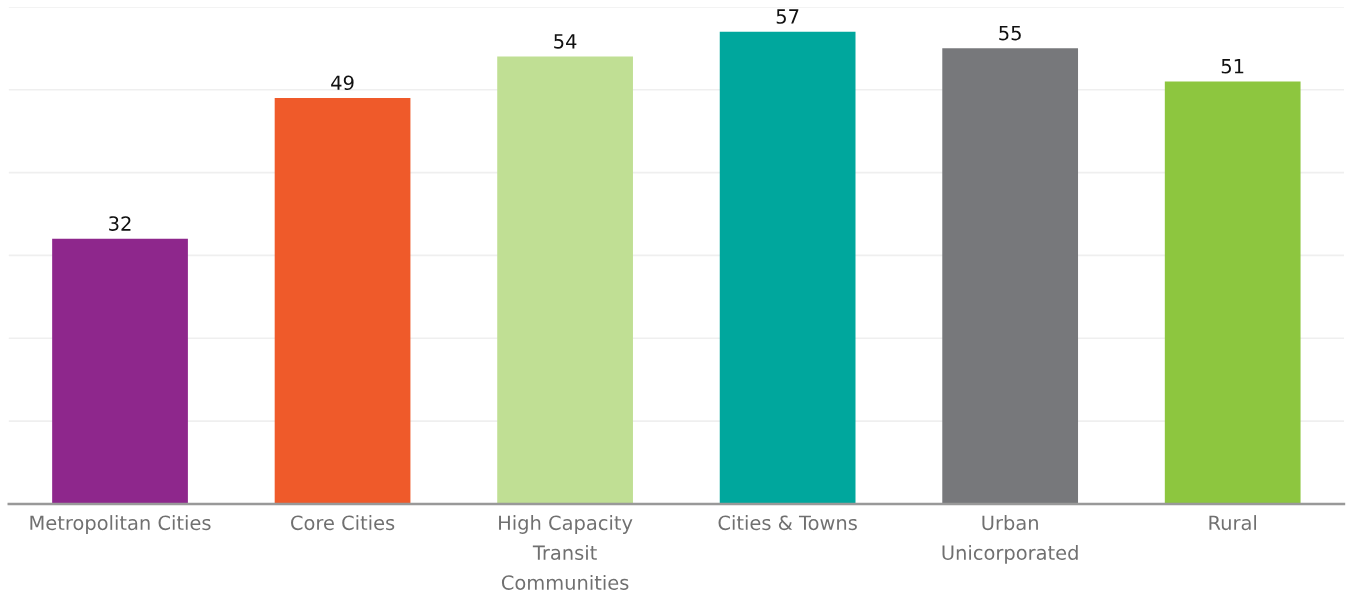 Image resolution: width=1348 pixels, height=604 pixels. I want to click on data-label: 51, so click(1232, 66).